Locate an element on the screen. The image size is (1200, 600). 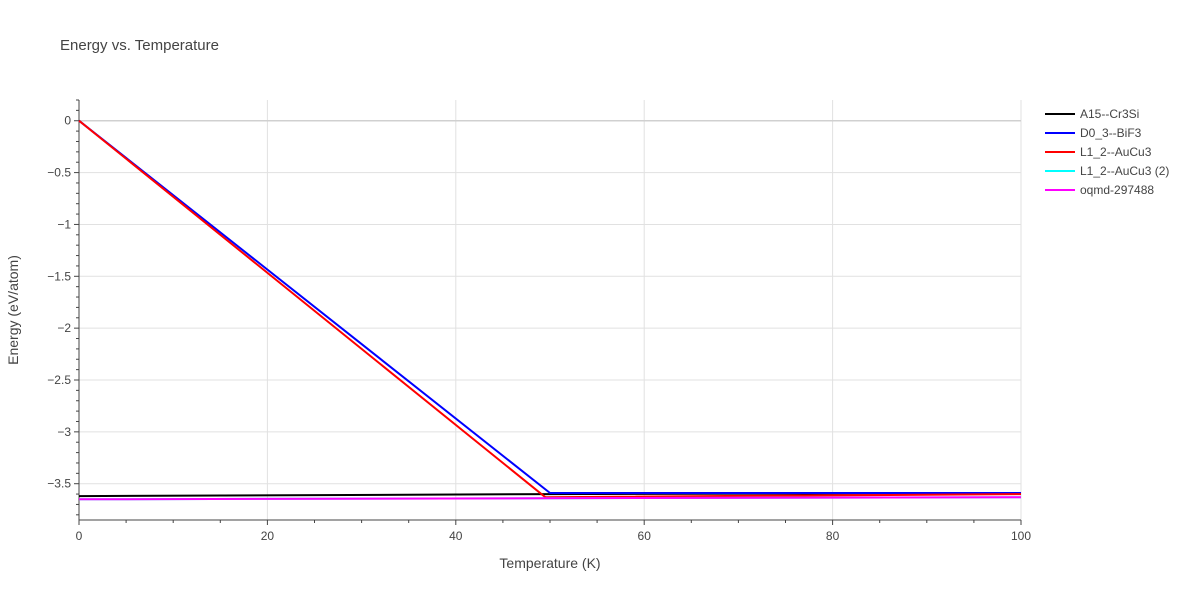
x-tick-label: 60 is located at coordinates (645, 536).